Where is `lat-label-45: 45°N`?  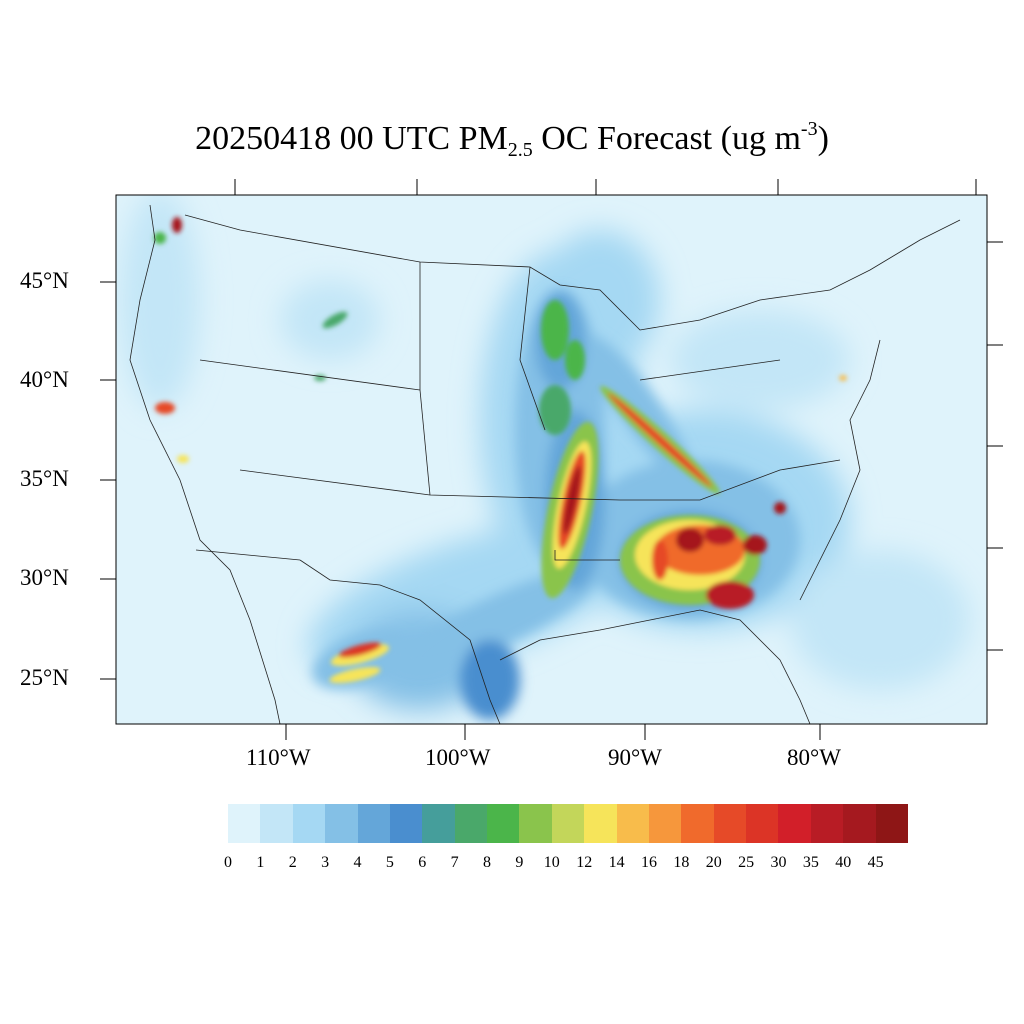 lat-label-45: 45°N is located at coordinates (44, 280).